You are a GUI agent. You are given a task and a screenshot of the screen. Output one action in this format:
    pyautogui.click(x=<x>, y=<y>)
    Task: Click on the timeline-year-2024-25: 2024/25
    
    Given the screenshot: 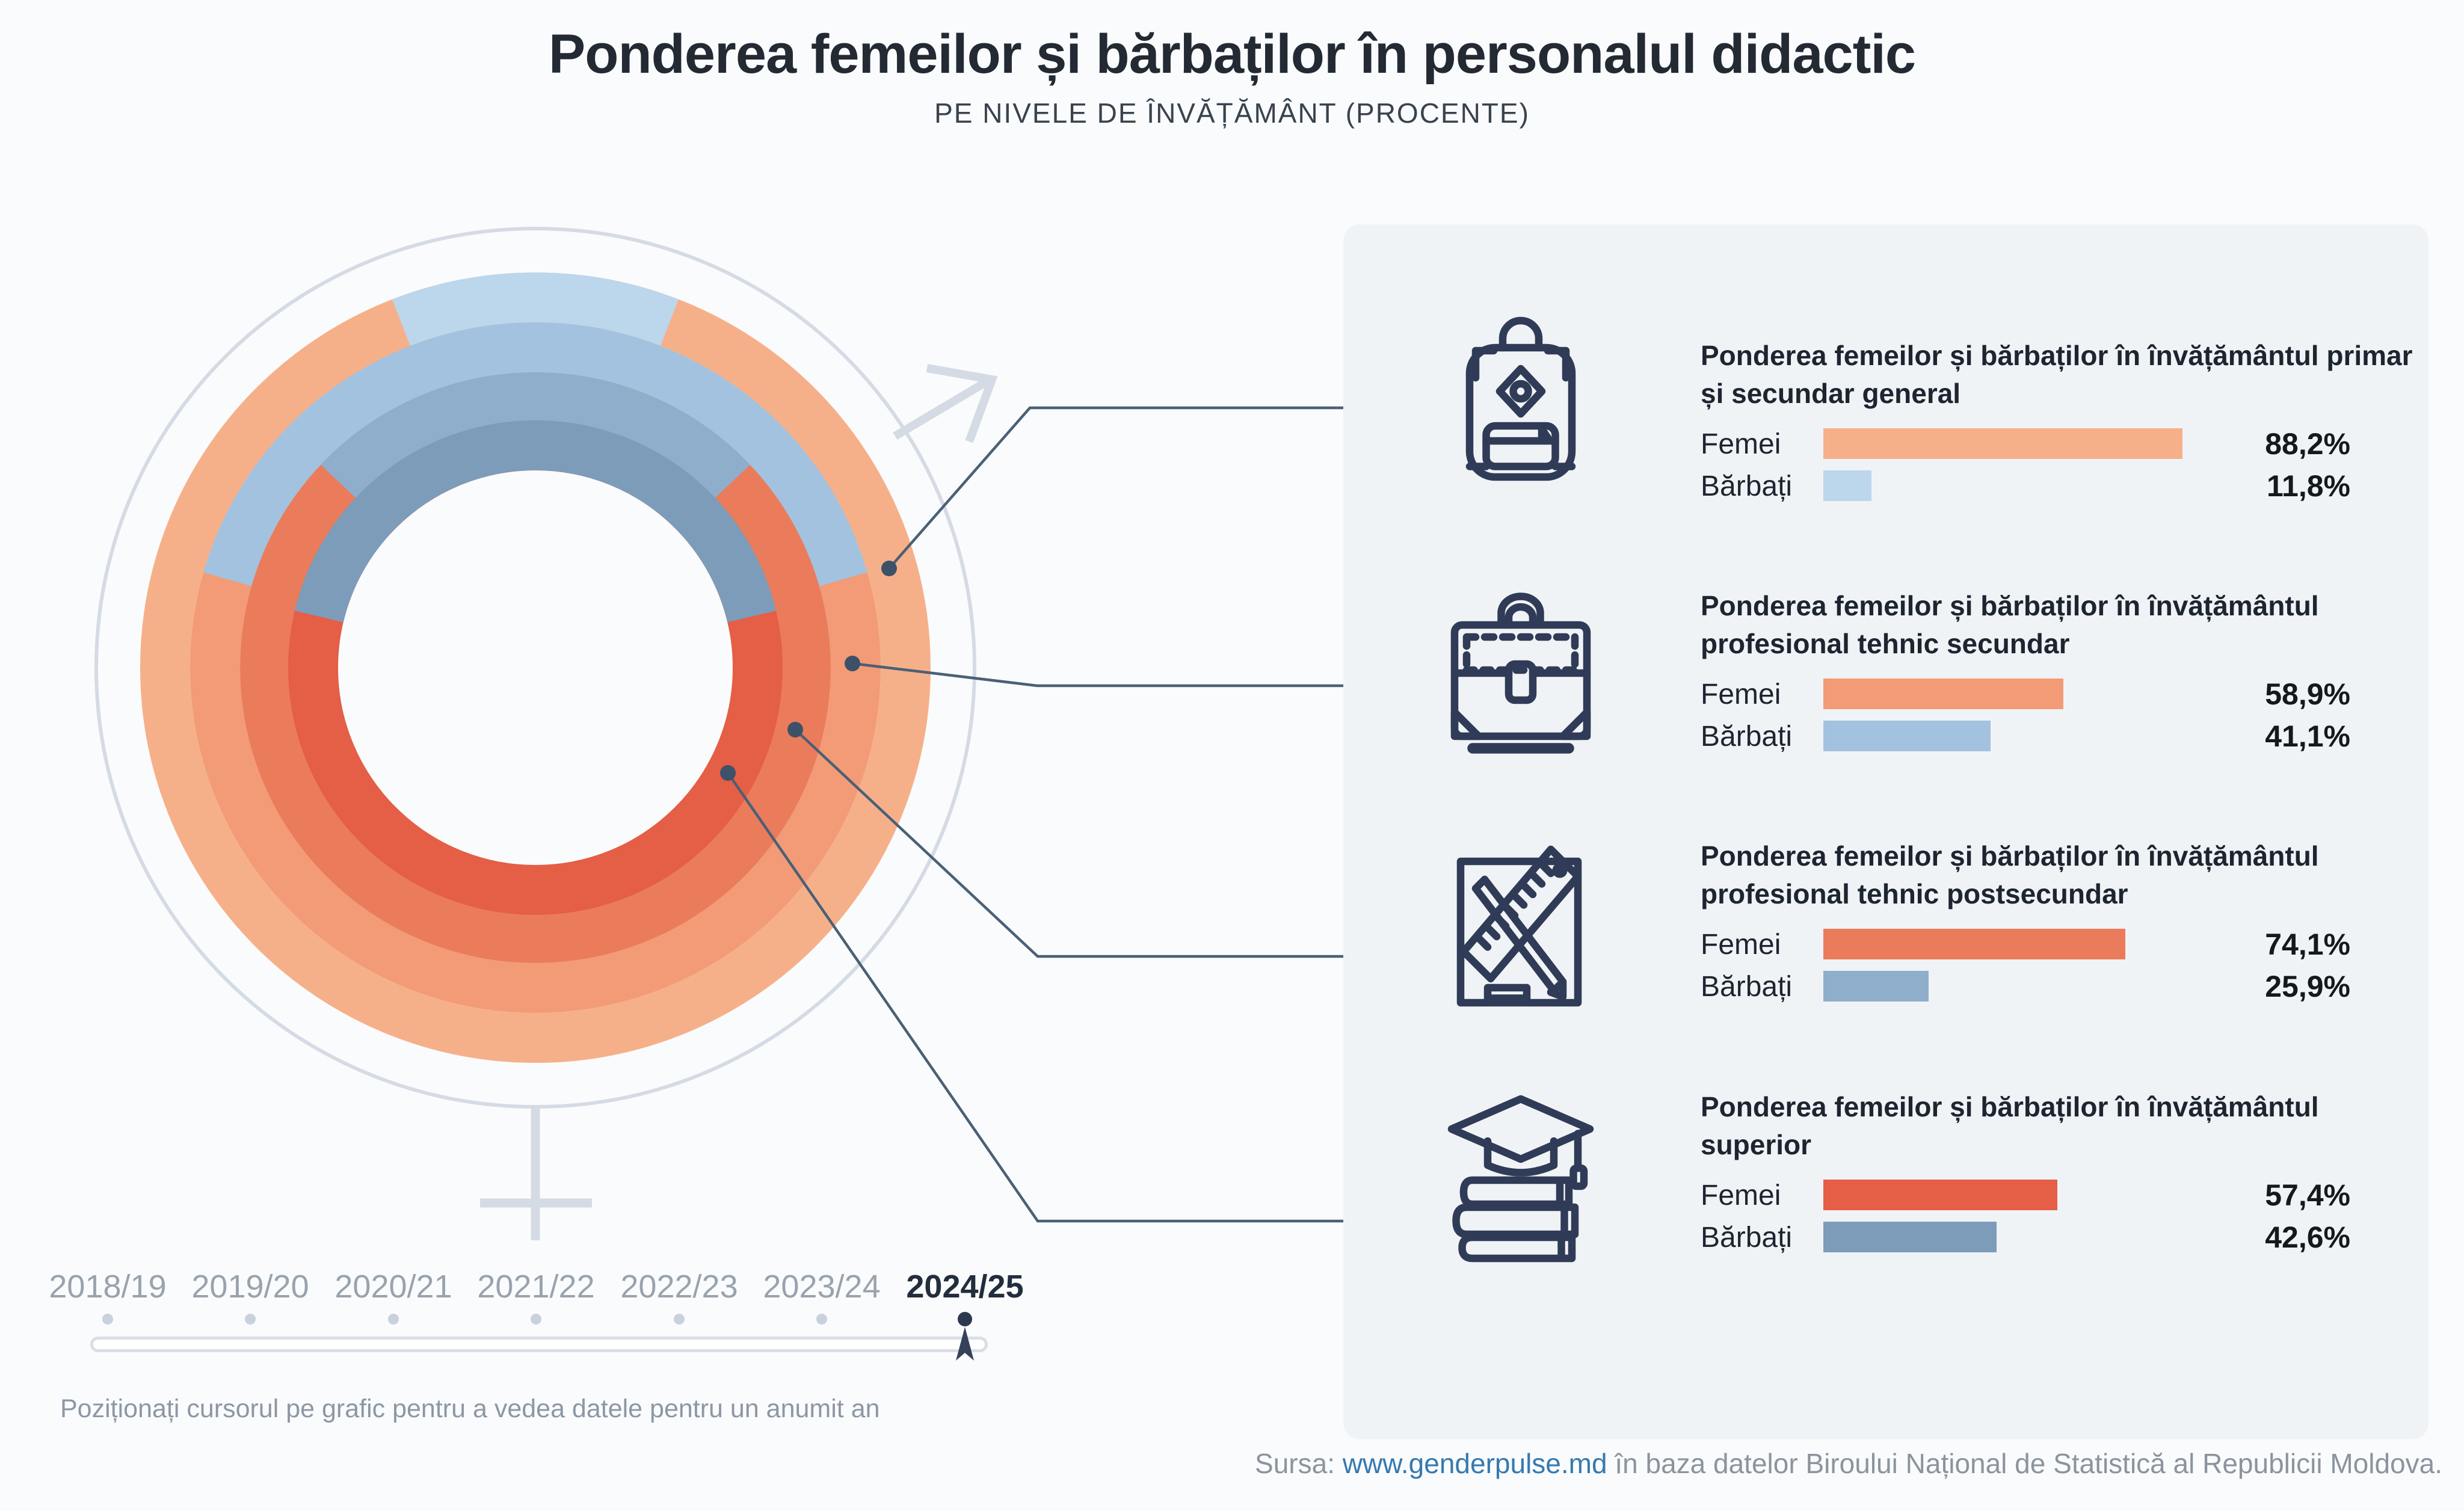 What is the action you would take?
    pyautogui.click(x=965, y=1287)
    